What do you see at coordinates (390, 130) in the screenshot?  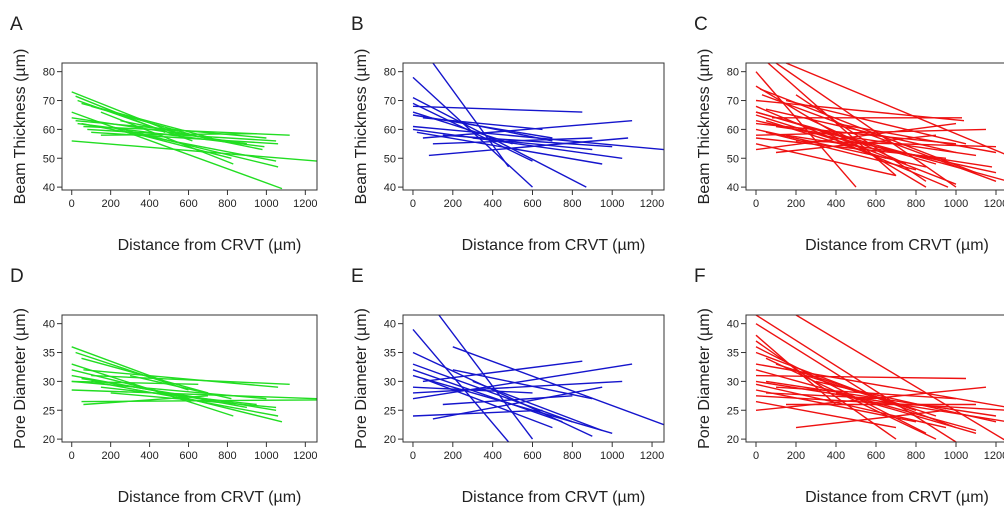 I see `y-tick-label: 60` at bounding box center [390, 130].